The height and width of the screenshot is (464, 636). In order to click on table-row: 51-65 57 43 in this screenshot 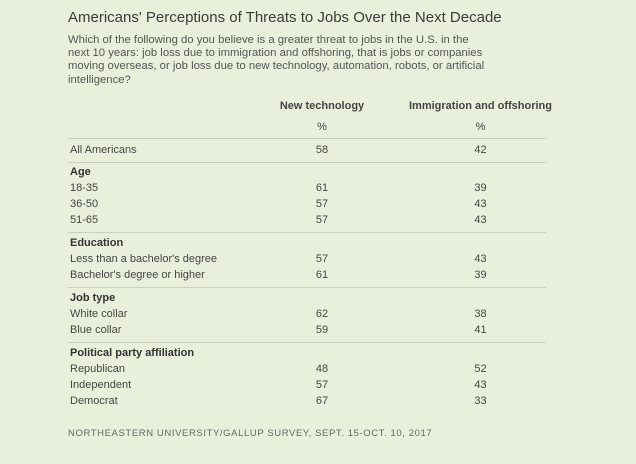, I will do `click(307, 222)`.